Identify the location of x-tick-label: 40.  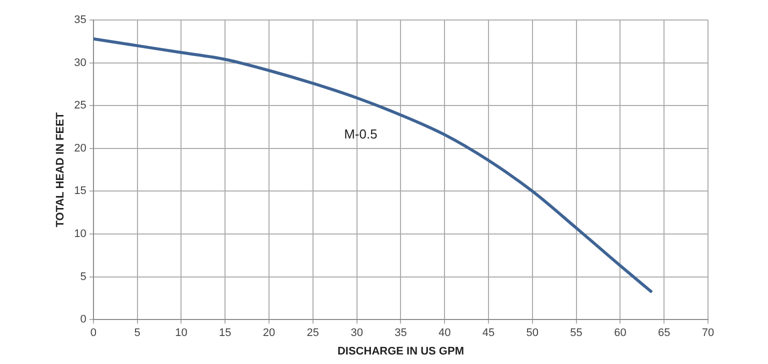
(444, 333).